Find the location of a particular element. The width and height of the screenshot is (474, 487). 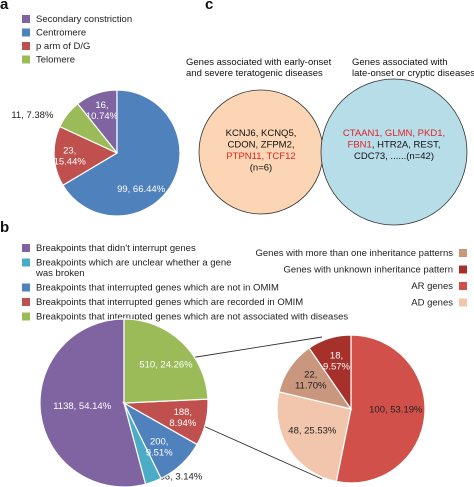

venn-right-circle is located at coordinates (394, 152).